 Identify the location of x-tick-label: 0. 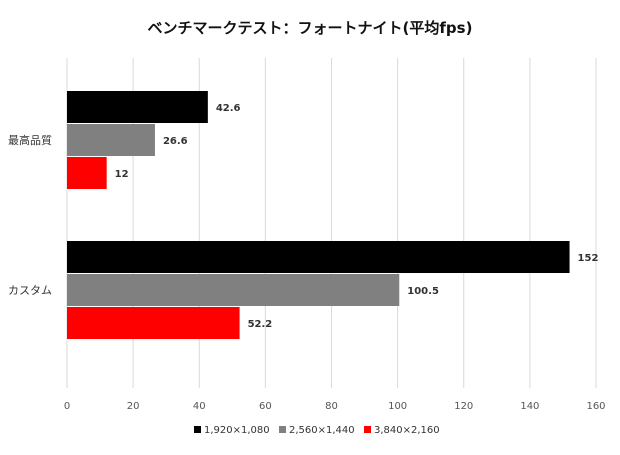
(67, 406).